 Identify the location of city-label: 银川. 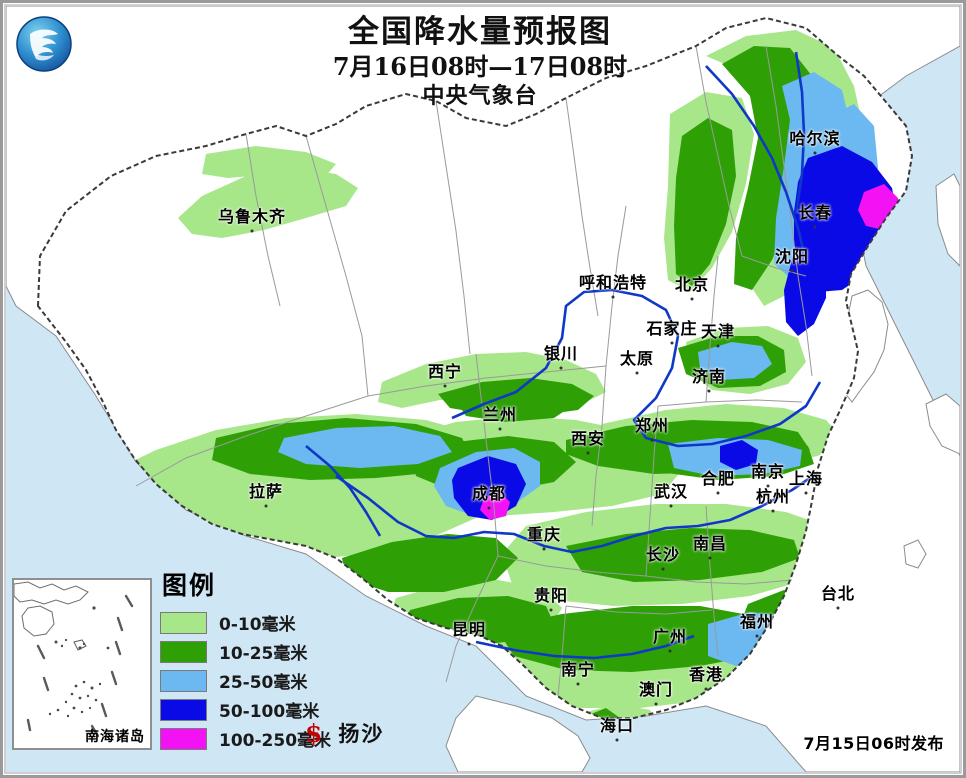
(561, 353).